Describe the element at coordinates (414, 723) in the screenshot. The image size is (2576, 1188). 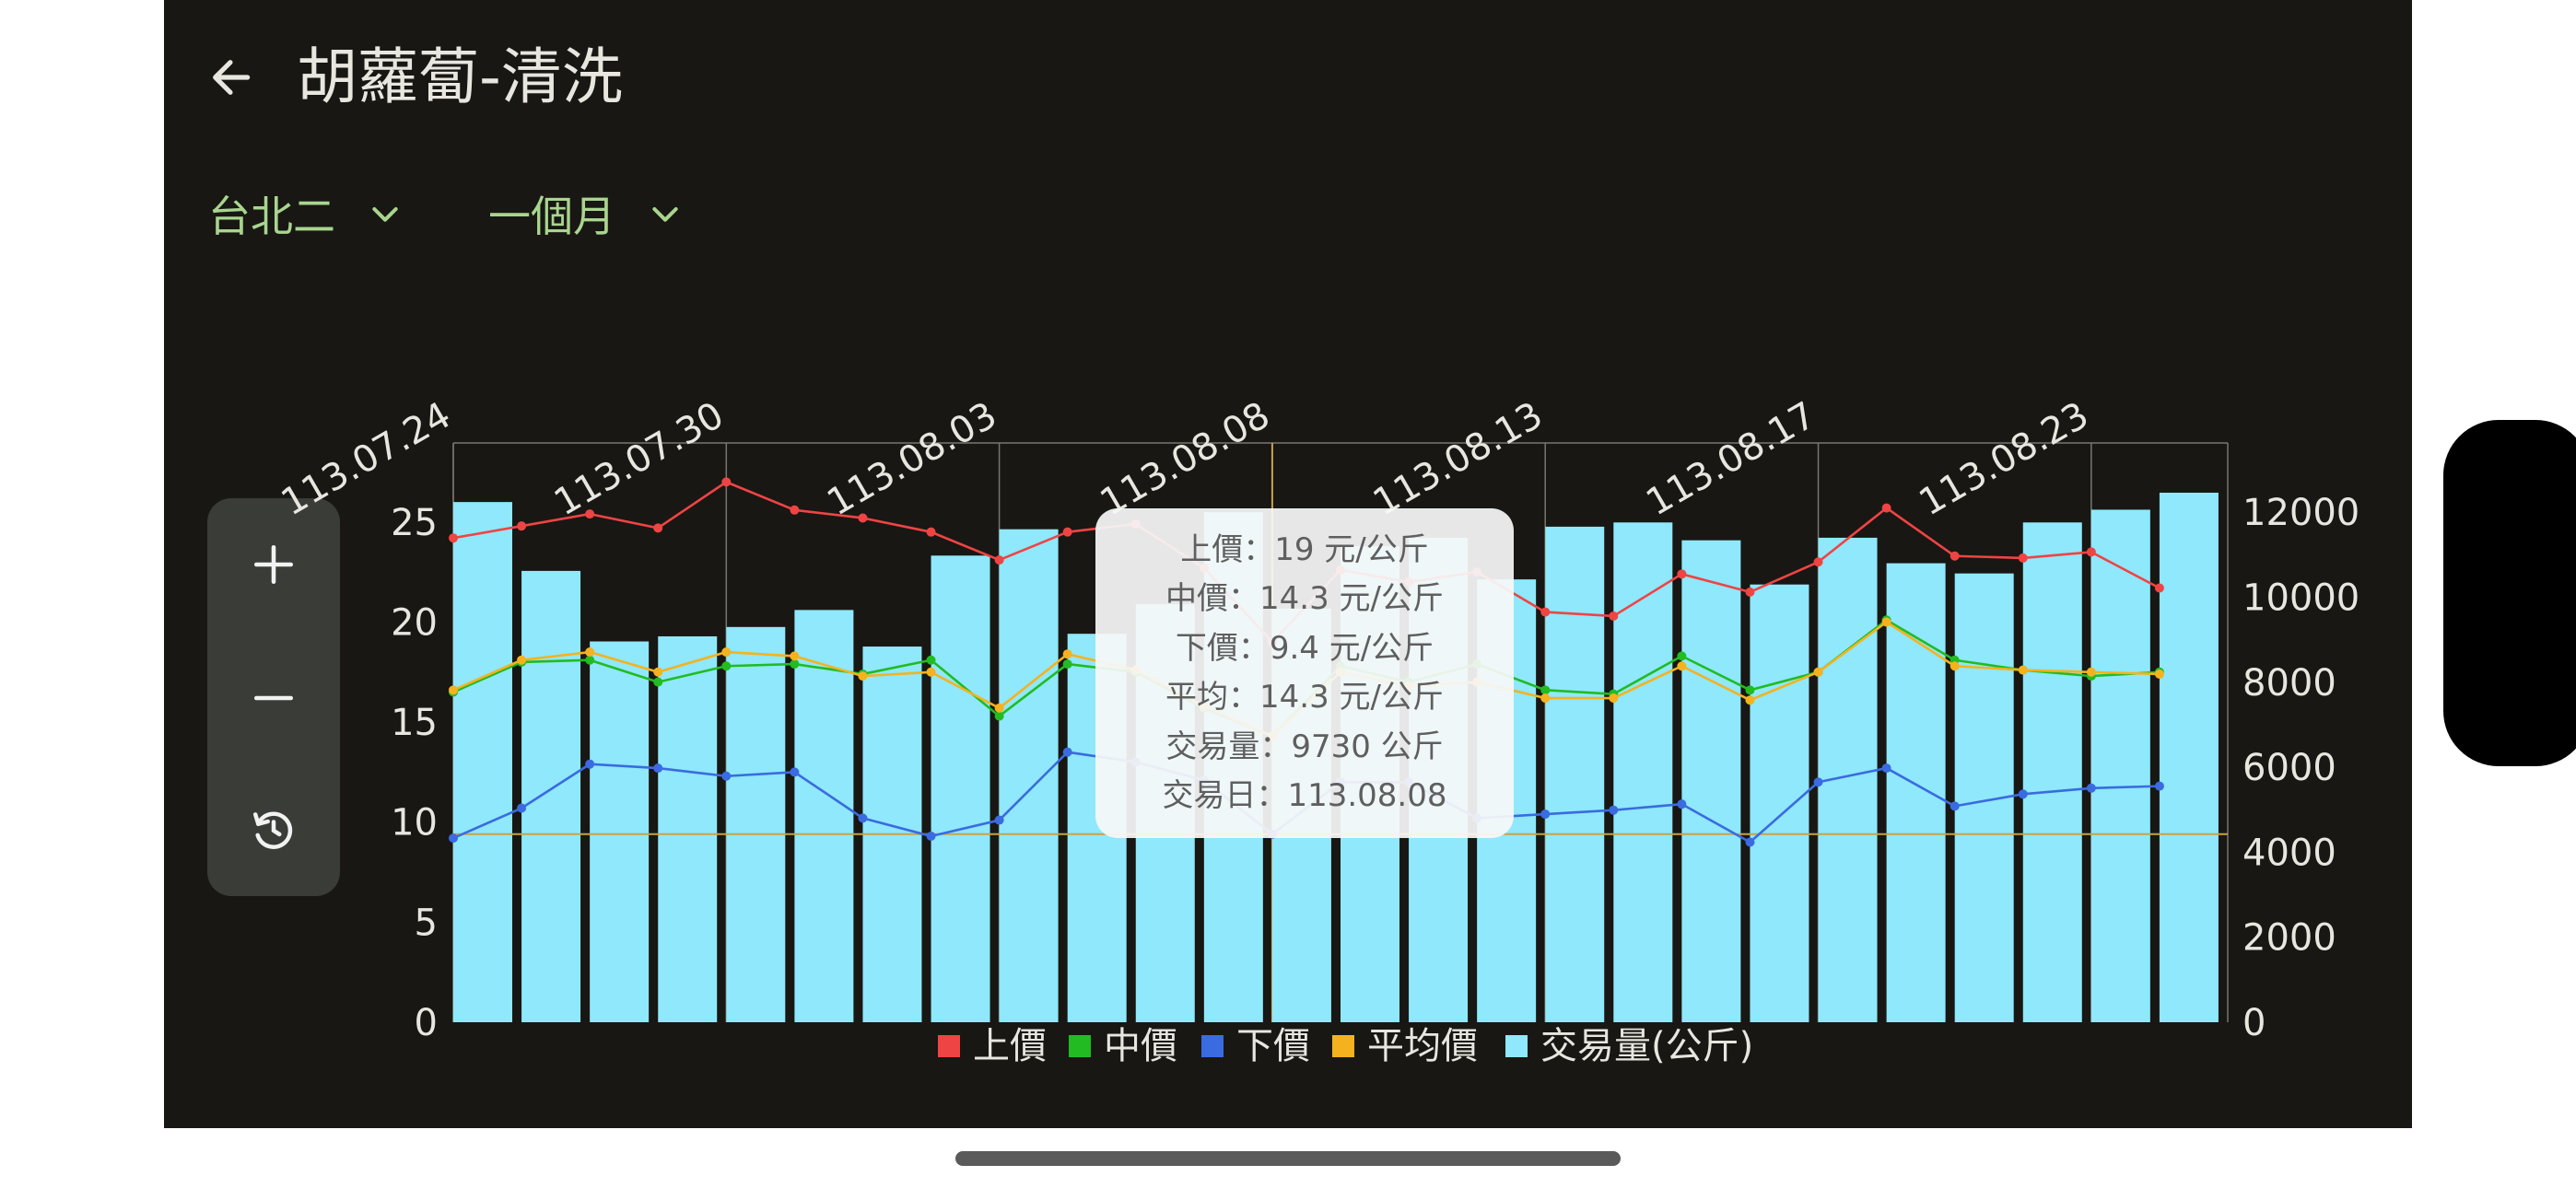
I see `y-left-tick-label: 15` at that location.